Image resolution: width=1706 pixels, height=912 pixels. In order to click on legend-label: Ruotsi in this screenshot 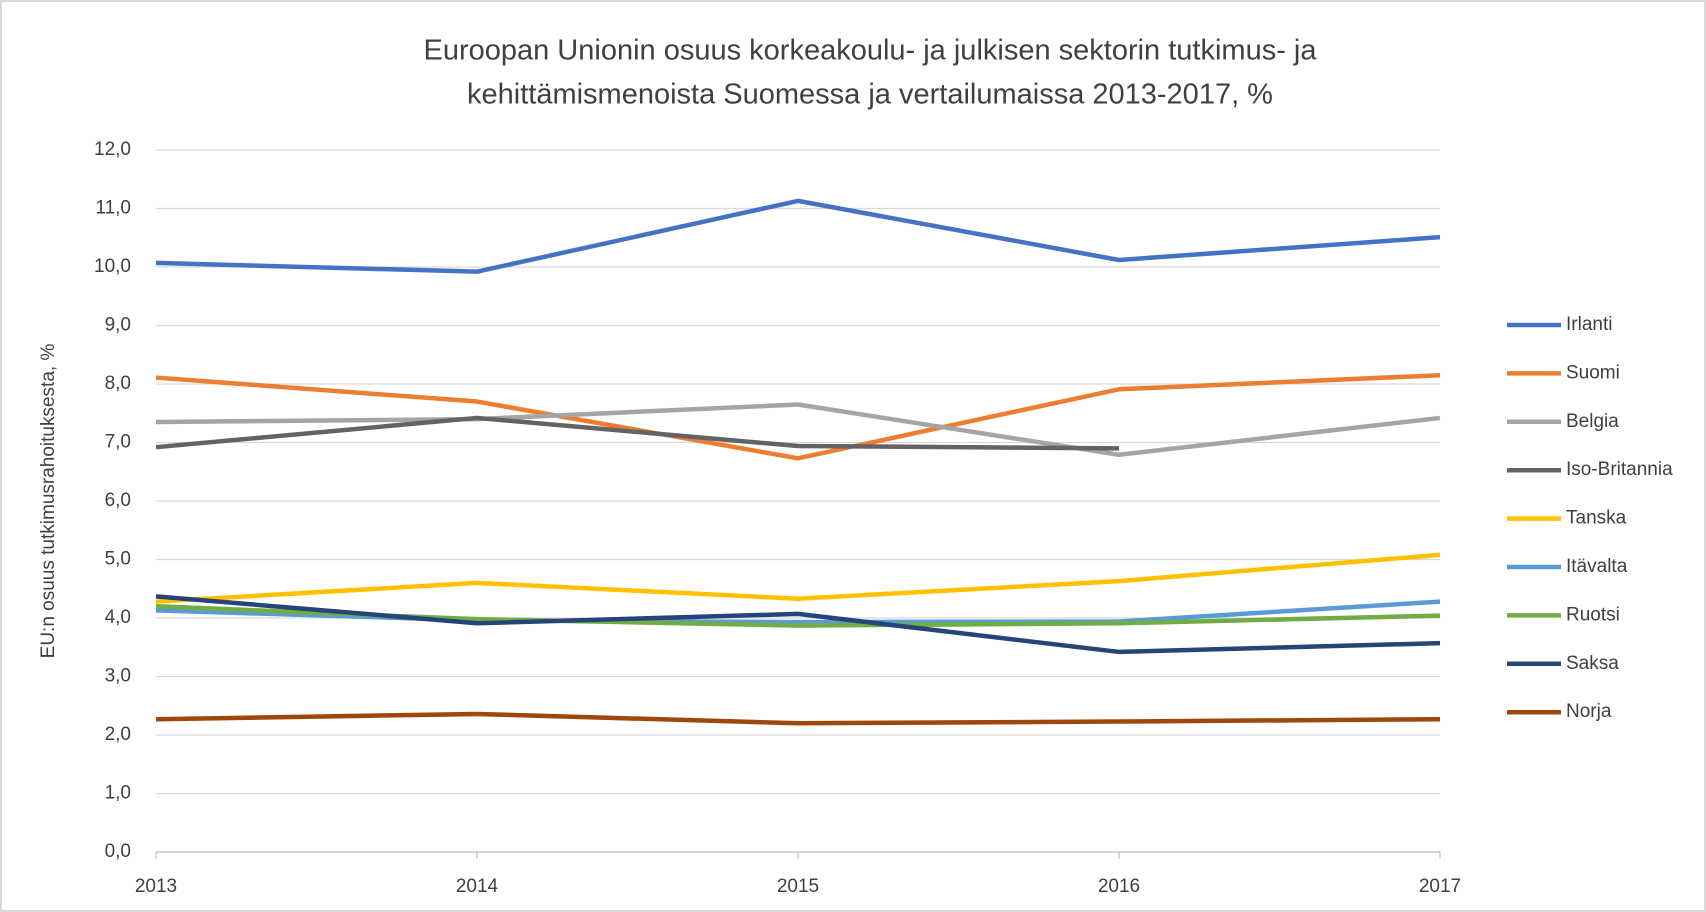, I will do `click(1593, 614)`.